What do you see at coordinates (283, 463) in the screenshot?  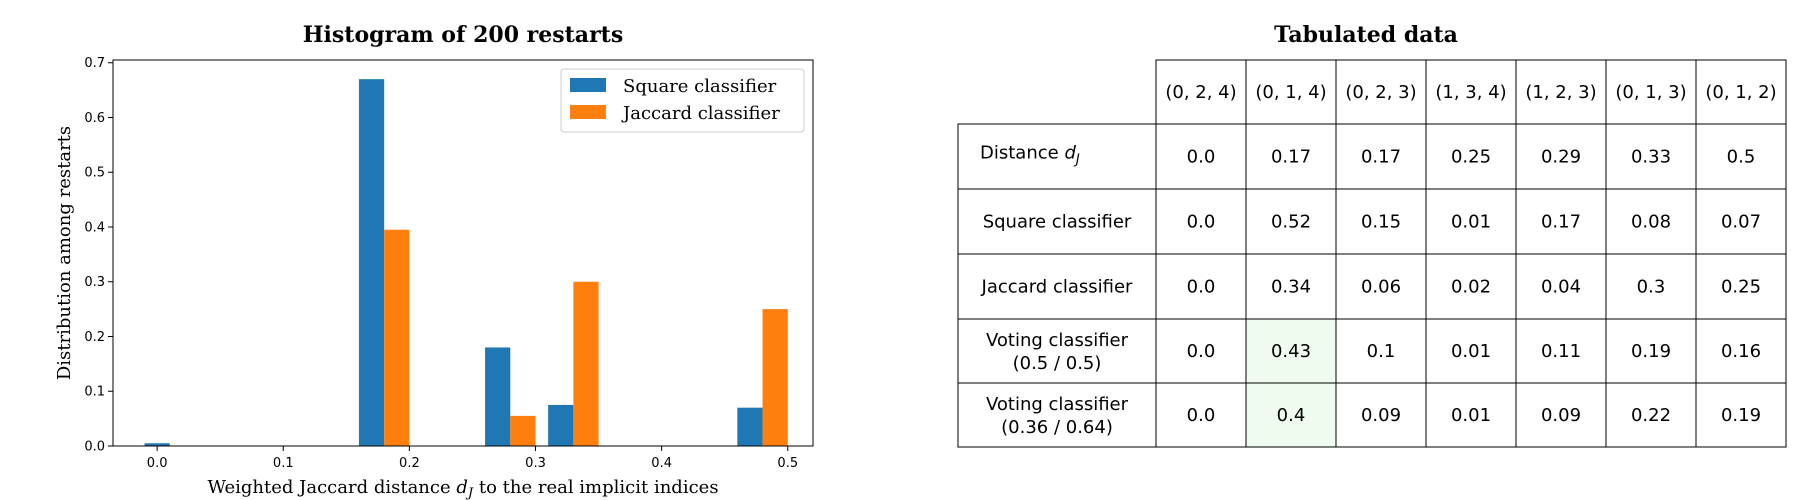 I see `x-tick-label: 0.1` at bounding box center [283, 463].